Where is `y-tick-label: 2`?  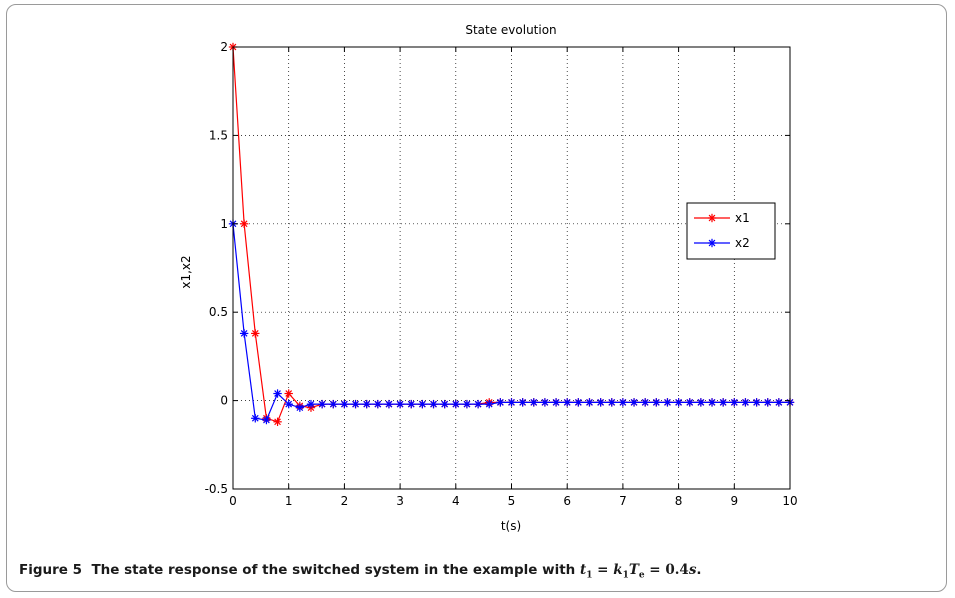 y-tick-label: 2 is located at coordinates (224, 47).